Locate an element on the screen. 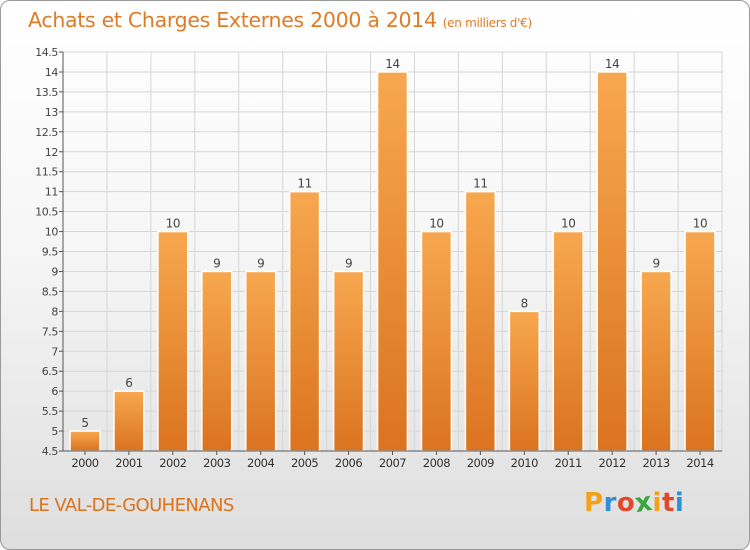  y-tick-label: 4.5 is located at coordinates (50, 451).